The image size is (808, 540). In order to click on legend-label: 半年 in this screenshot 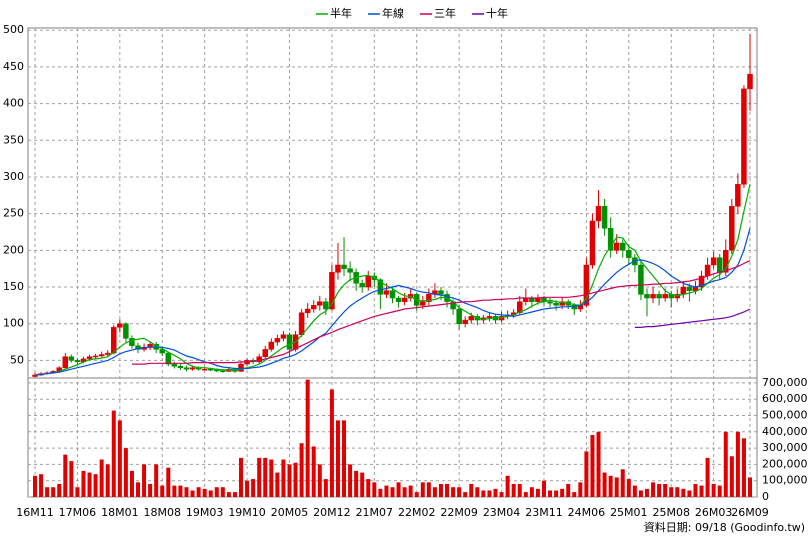, I will do `click(341, 13)`.